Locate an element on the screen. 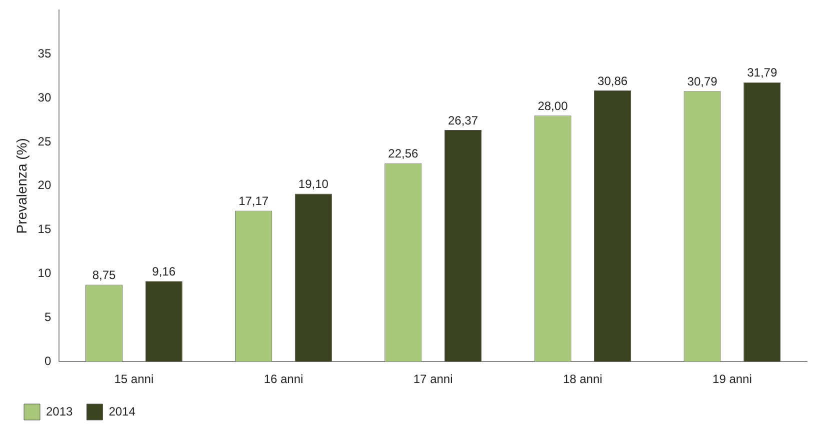  data-label: 31,79 is located at coordinates (762, 73).